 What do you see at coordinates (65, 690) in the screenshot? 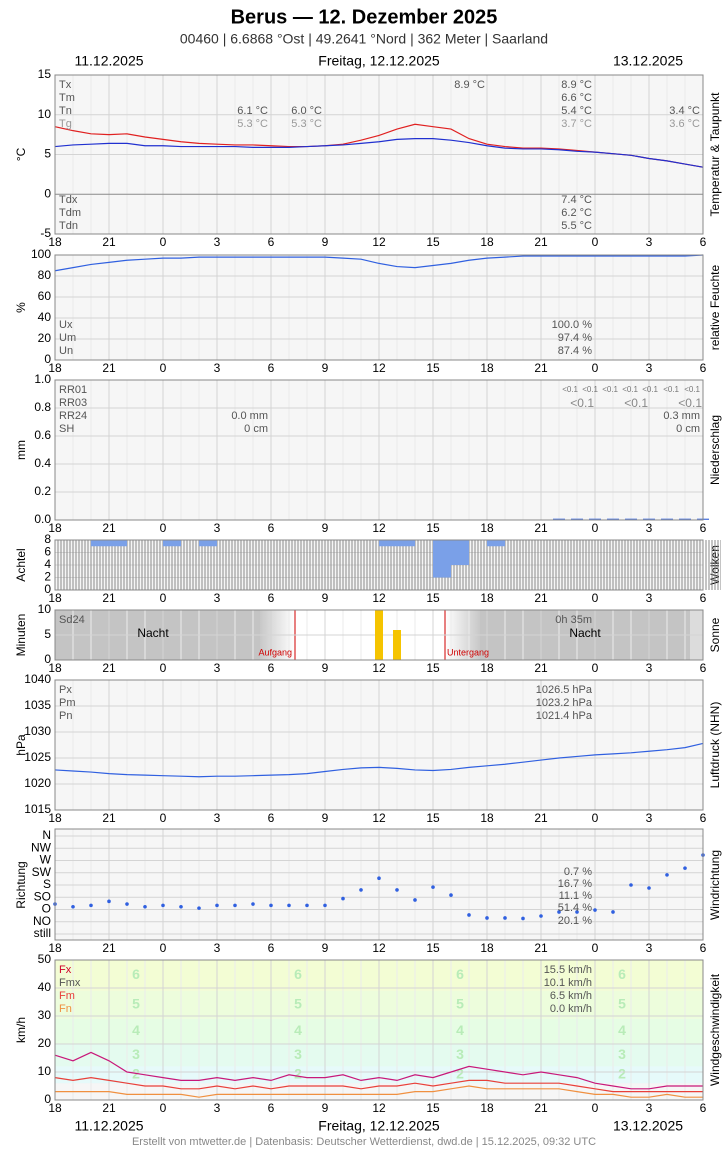
I see `legend: Px` at bounding box center [65, 690].